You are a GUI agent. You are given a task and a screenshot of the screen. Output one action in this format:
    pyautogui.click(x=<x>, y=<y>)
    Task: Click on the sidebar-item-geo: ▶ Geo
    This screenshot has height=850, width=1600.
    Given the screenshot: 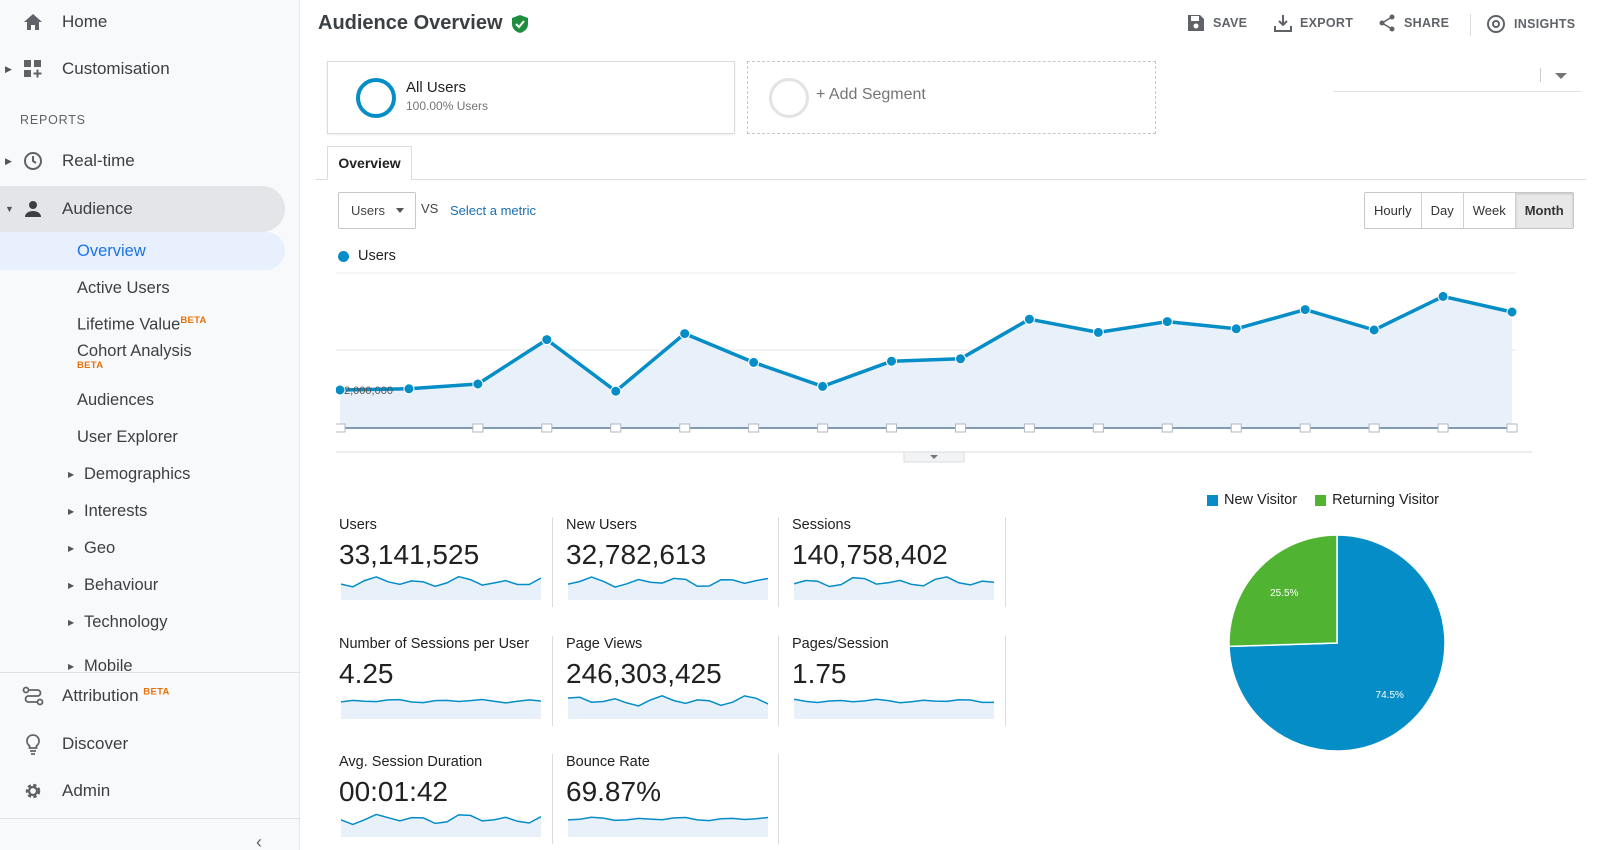 What is the action you would take?
    pyautogui.click(x=142, y=548)
    